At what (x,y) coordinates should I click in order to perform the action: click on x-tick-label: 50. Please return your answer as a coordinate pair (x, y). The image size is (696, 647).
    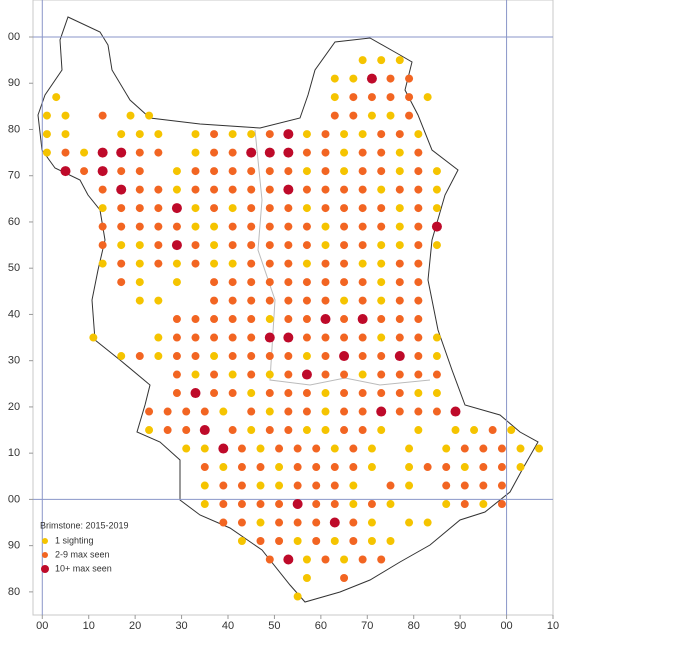
    Looking at the image, I should click on (274, 626).